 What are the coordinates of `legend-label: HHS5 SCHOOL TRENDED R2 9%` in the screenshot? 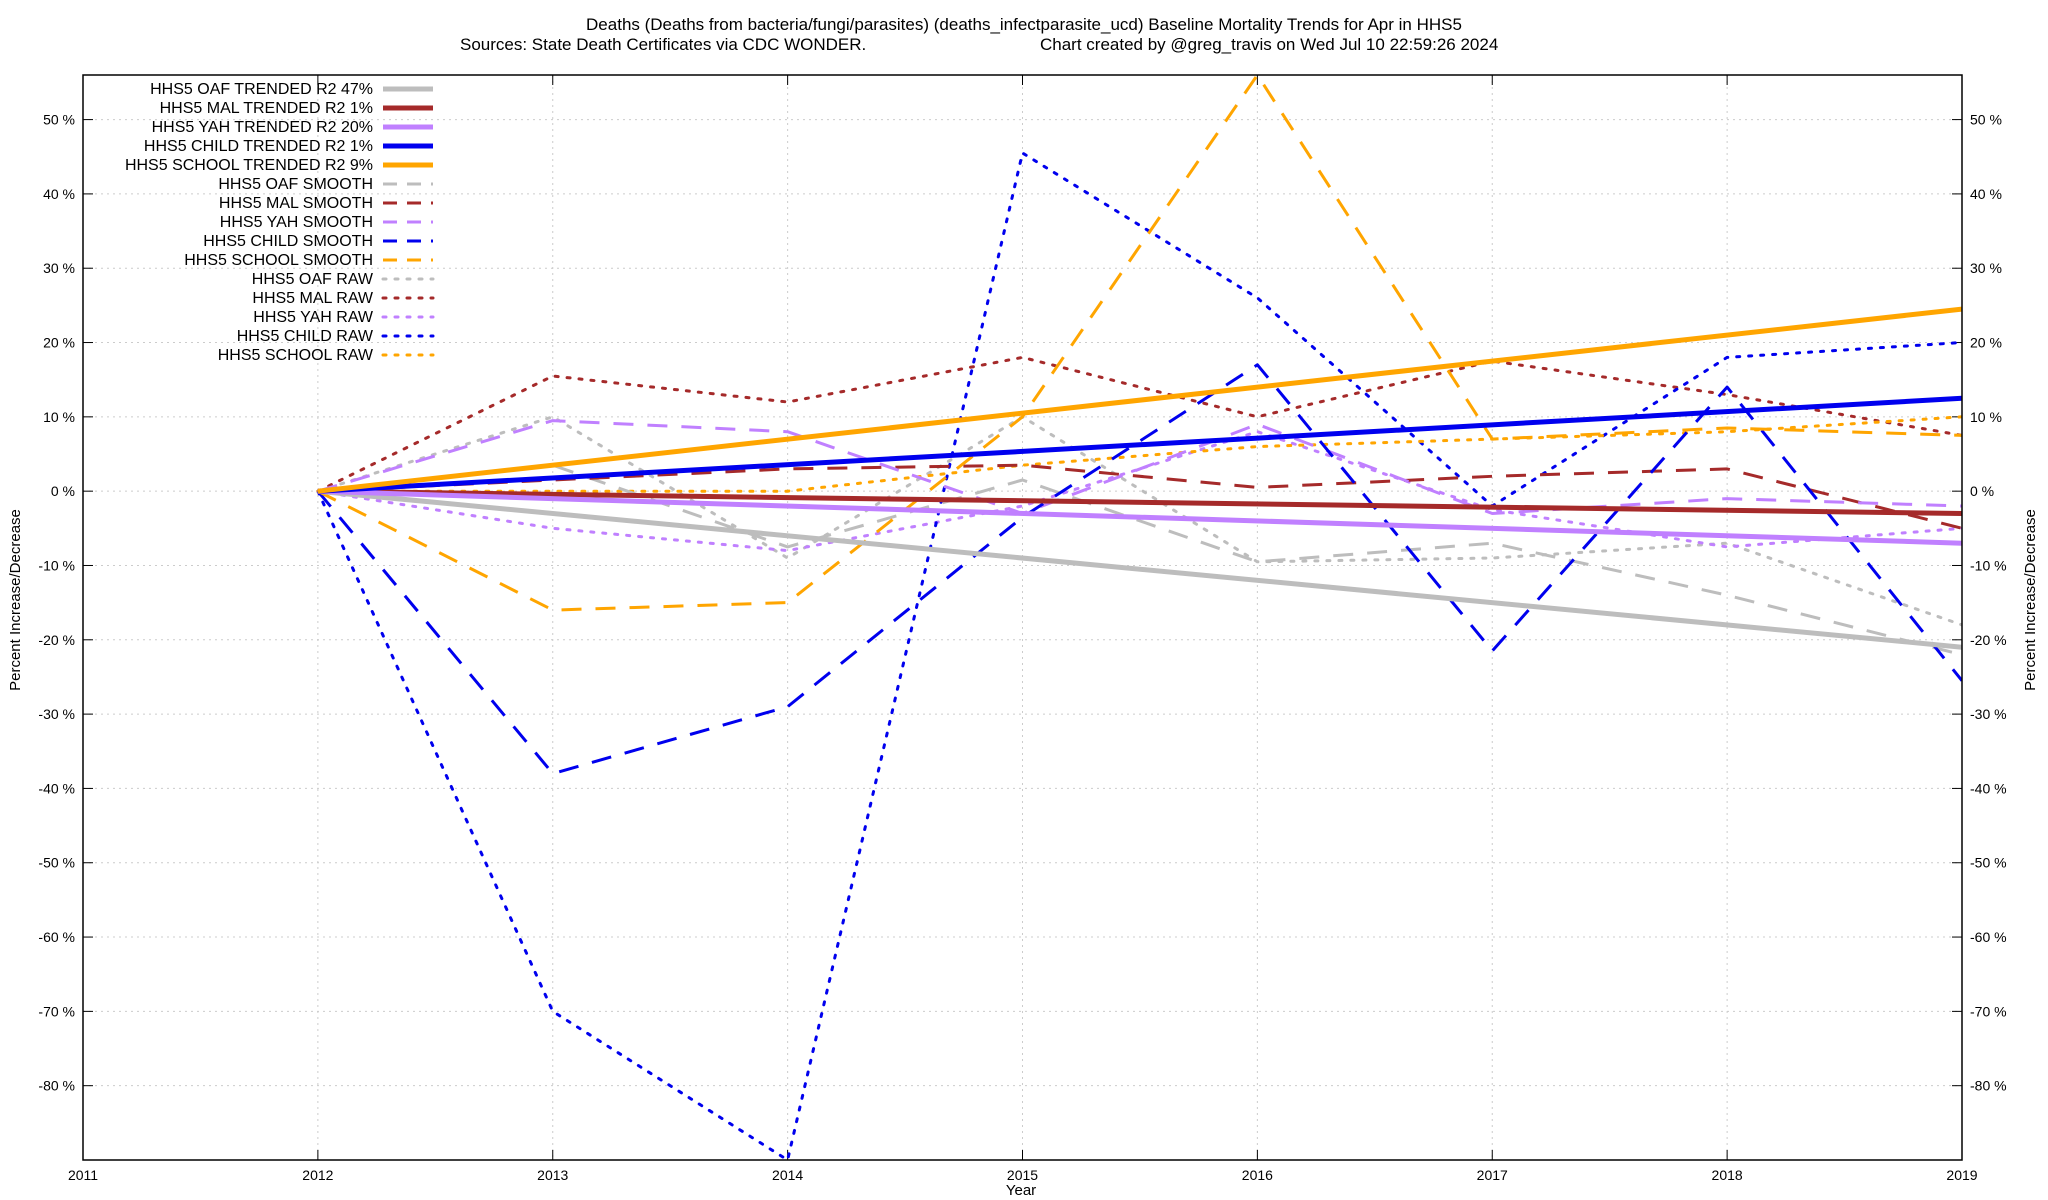 It's located at (249, 165).